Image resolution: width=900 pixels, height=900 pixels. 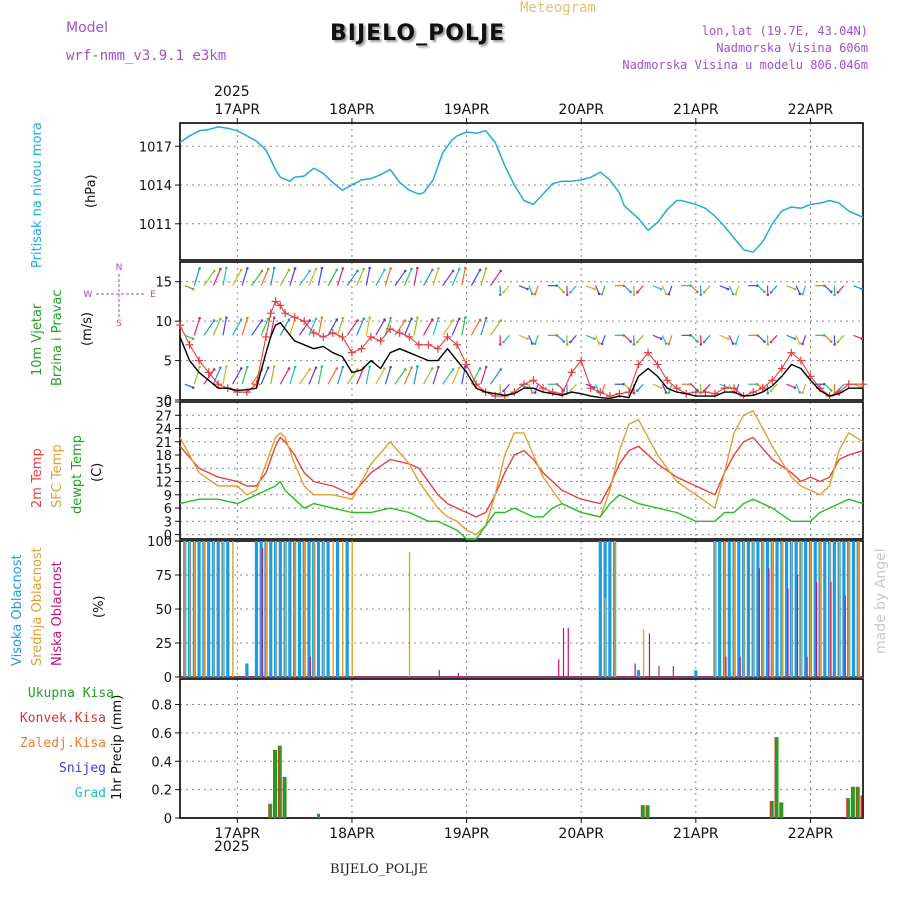 I want to click on y-tick-label: 1011, so click(x=155, y=225).